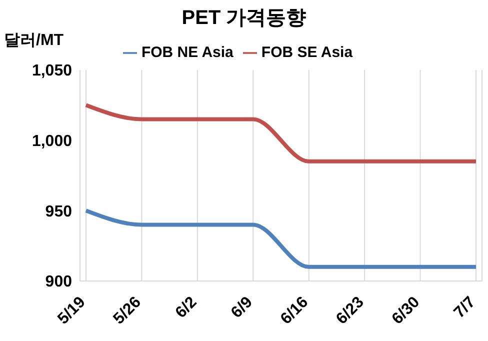 The image size is (488, 341). What do you see at coordinates (307, 52) in the screenshot?
I see `legend-label: FOB SE Asia` at bounding box center [307, 52].